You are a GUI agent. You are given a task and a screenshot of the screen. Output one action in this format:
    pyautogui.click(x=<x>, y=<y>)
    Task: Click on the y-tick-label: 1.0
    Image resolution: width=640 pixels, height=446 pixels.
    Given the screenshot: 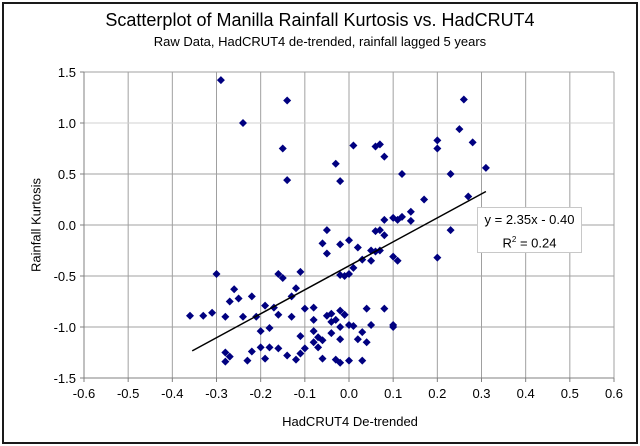 What is the action you would take?
    pyautogui.click(x=67, y=123)
    